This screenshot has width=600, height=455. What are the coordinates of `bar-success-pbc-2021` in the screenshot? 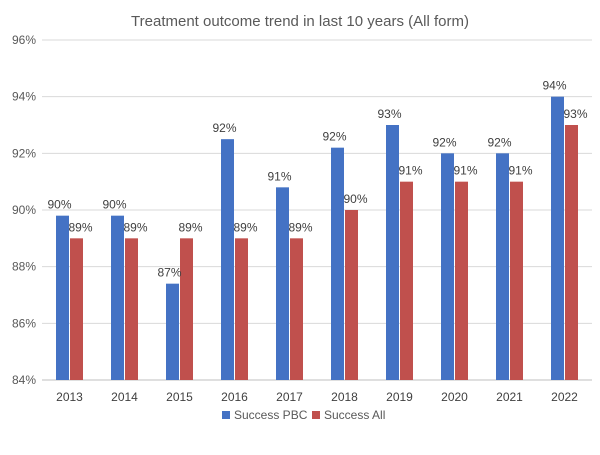 It's located at (502, 266).